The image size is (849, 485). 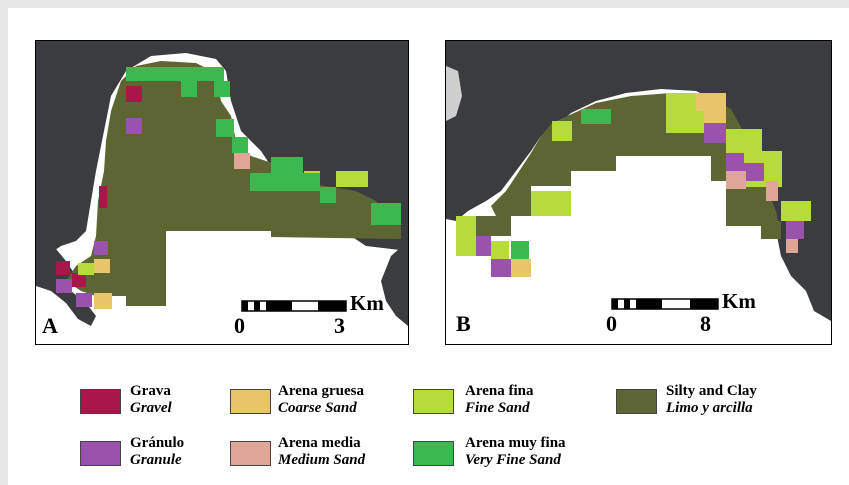 What do you see at coordinates (367, 303) in the screenshot?
I see `scale-a-unit: Km` at bounding box center [367, 303].